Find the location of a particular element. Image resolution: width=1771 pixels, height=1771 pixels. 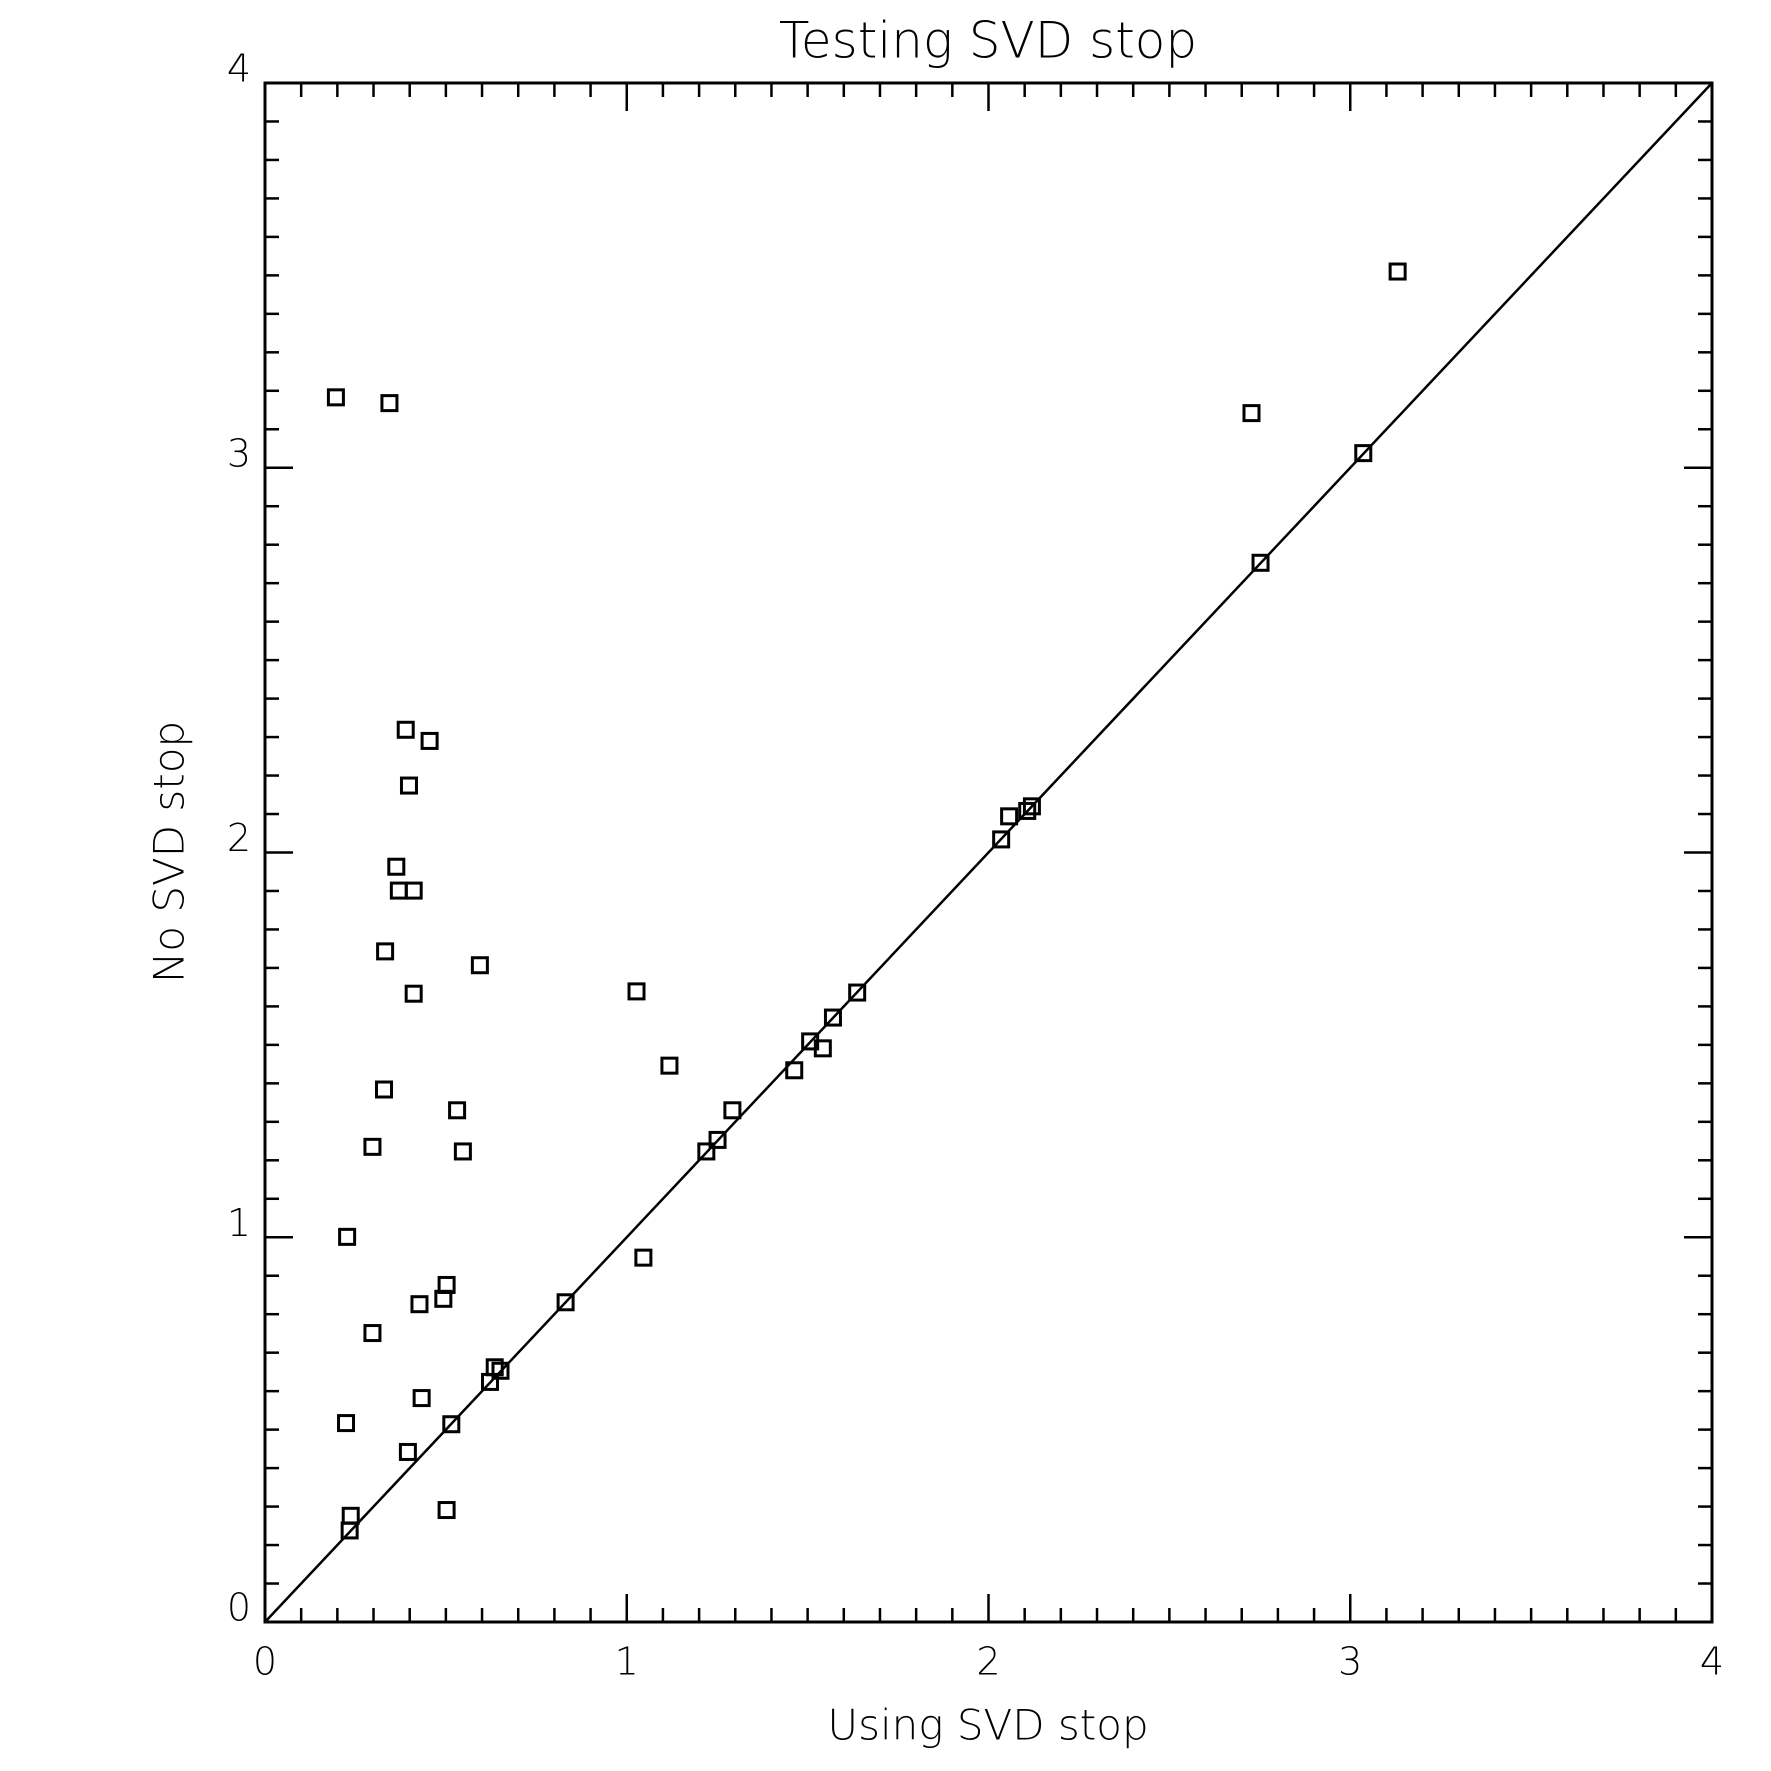

chart-title: Testing SVD stop is located at coordinates (988, 41).